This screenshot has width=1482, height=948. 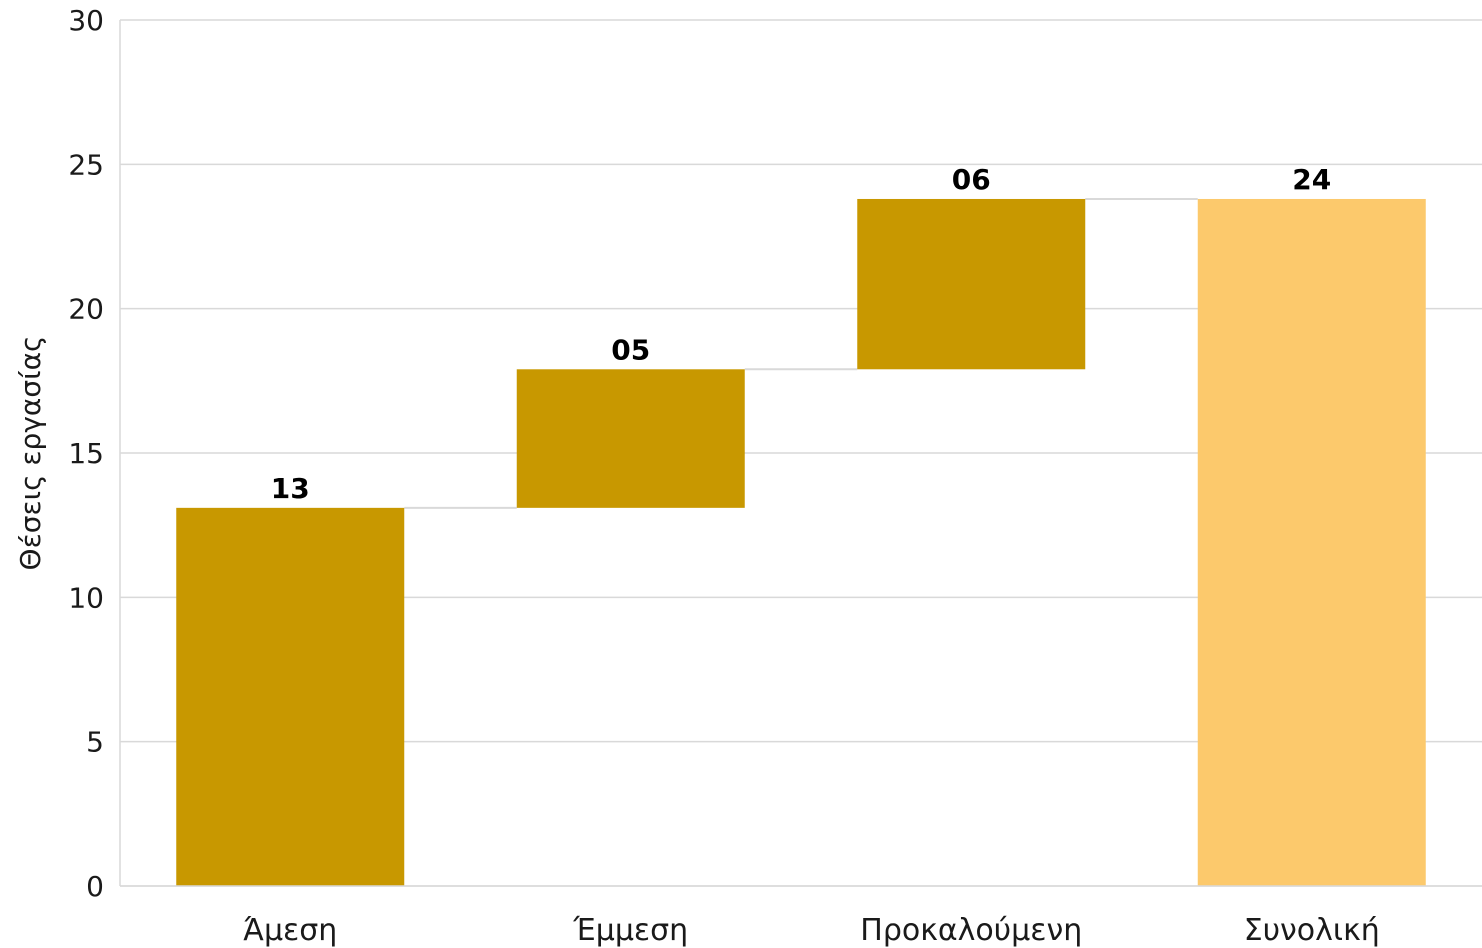 What do you see at coordinates (95, 886) in the screenshot?
I see `y-tick-label: 0` at bounding box center [95, 886].